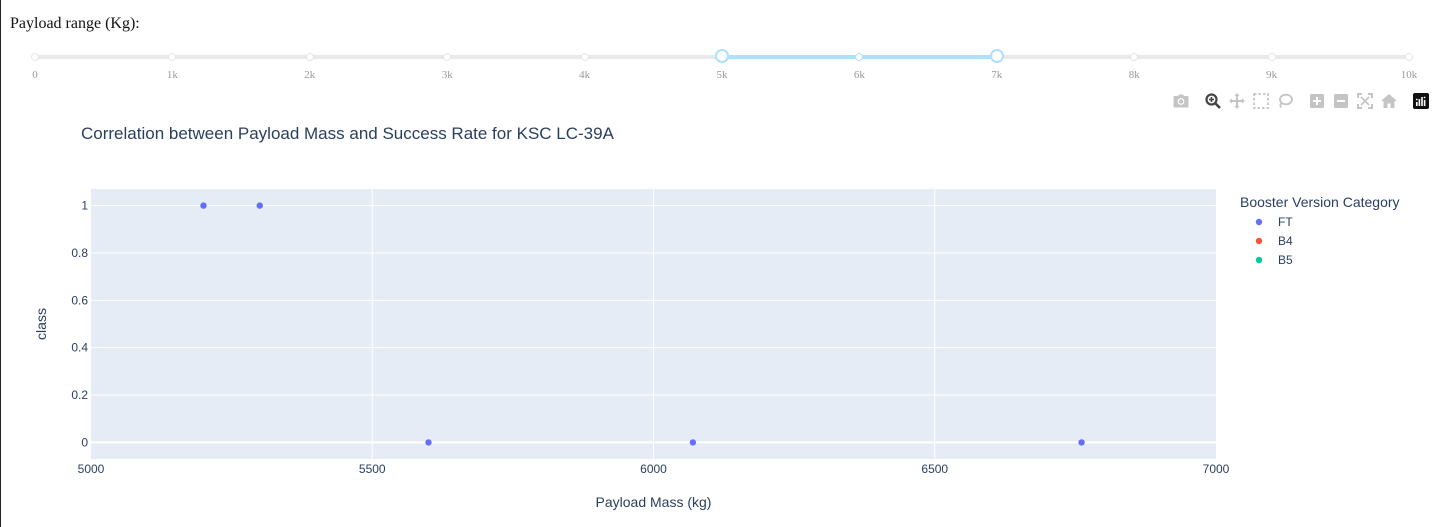 Image resolution: width=1436 pixels, height=527 pixels. I want to click on slider-mark-label: 1k, so click(172, 75).